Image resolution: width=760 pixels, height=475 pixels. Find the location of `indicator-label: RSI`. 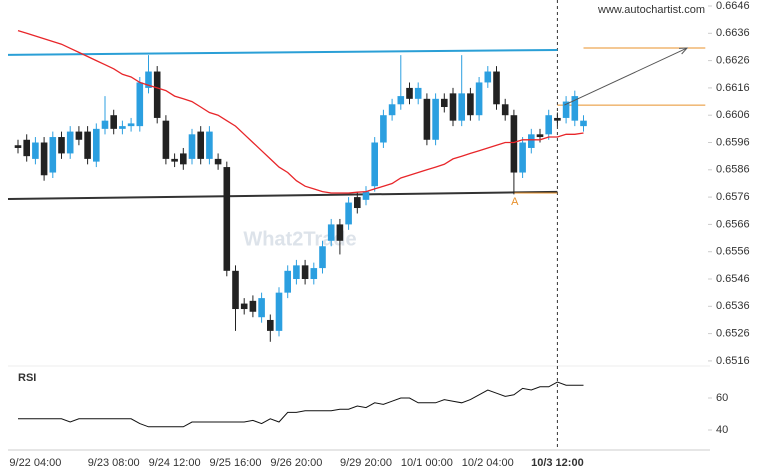

indicator-label: RSI is located at coordinates (27, 378).